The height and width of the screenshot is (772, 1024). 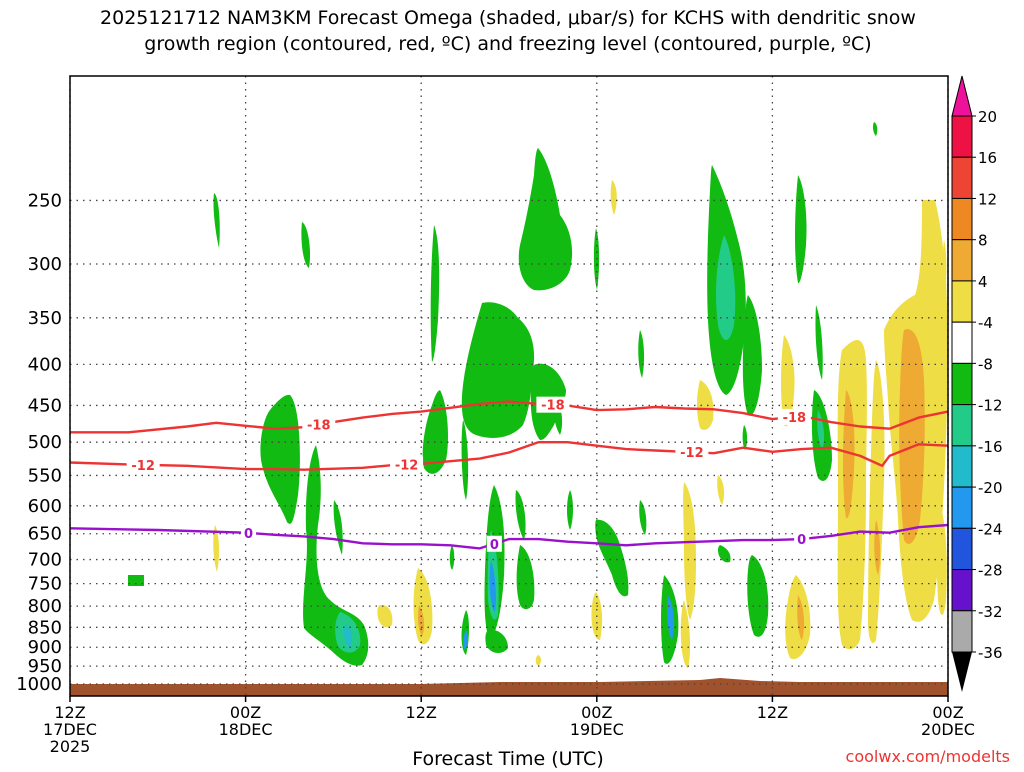 I want to click on colorbar-label: -20, so click(x=990, y=488).